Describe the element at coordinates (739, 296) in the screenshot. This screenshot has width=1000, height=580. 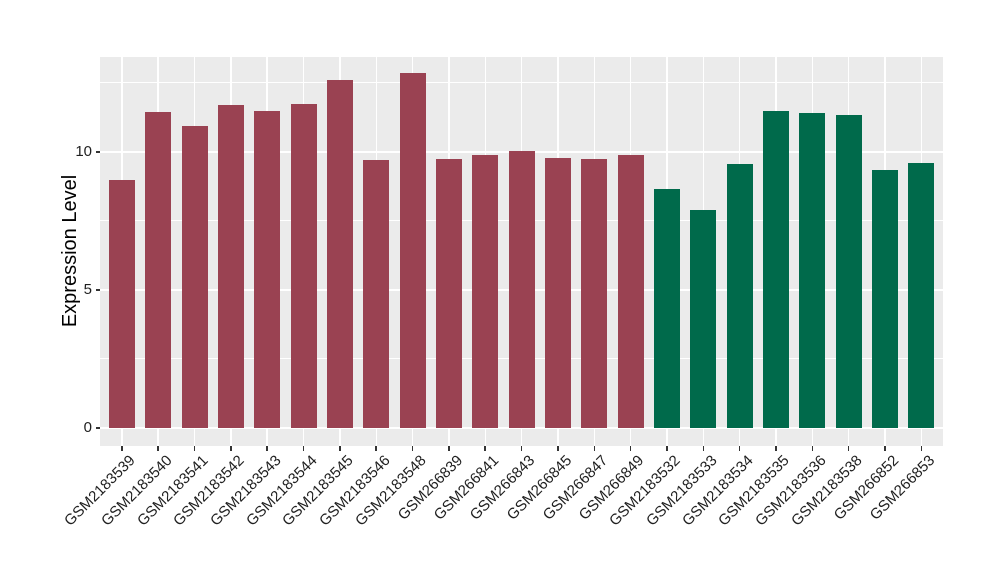
I see `bar-GSM2183534` at that location.